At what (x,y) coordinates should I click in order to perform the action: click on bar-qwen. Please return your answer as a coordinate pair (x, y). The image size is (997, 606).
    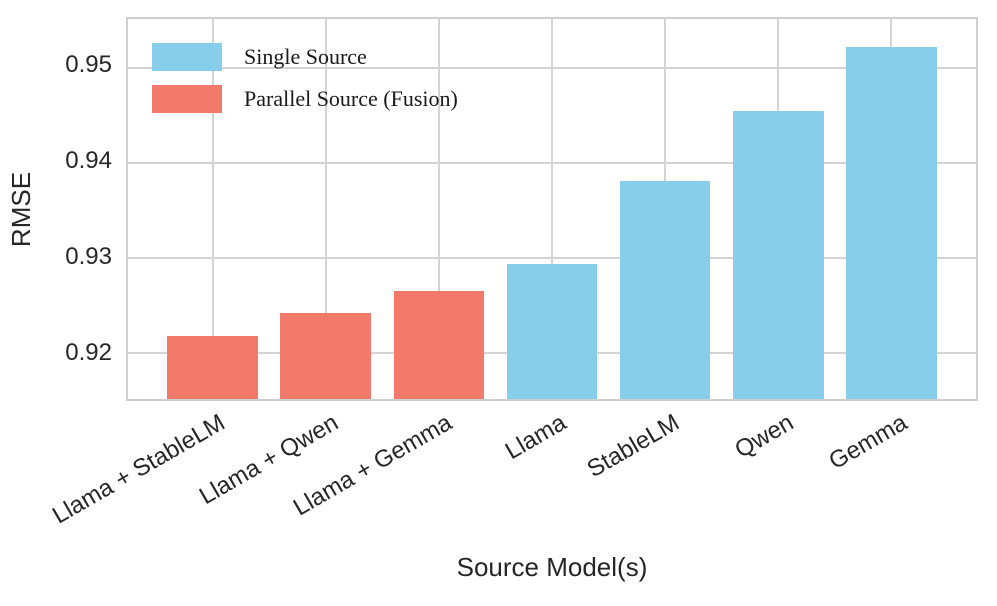
    Looking at the image, I should click on (778, 255).